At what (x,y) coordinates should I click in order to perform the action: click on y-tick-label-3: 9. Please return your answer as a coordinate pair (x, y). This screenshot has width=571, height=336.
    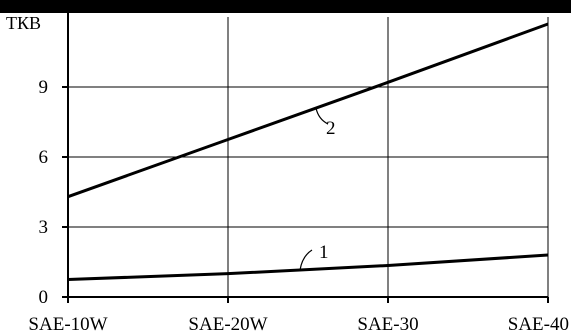
    Looking at the image, I should click on (44, 87).